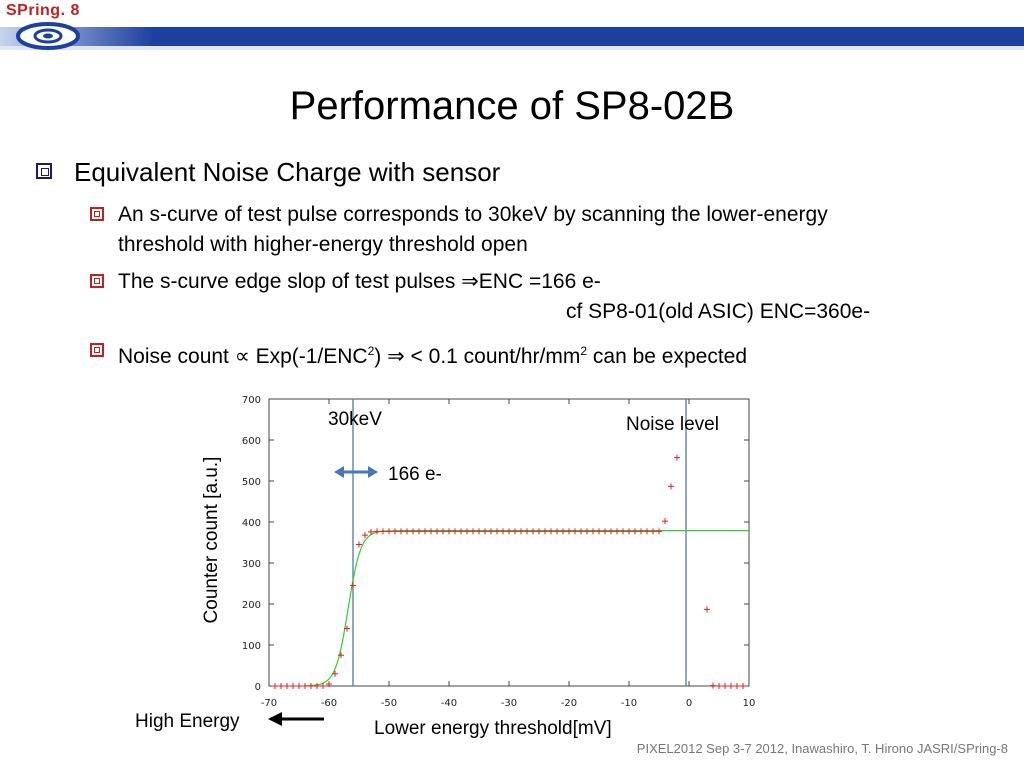 This screenshot has height=768, width=1024. I want to click on x-axis-label: Lower energy threshold[mV], so click(493, 728).